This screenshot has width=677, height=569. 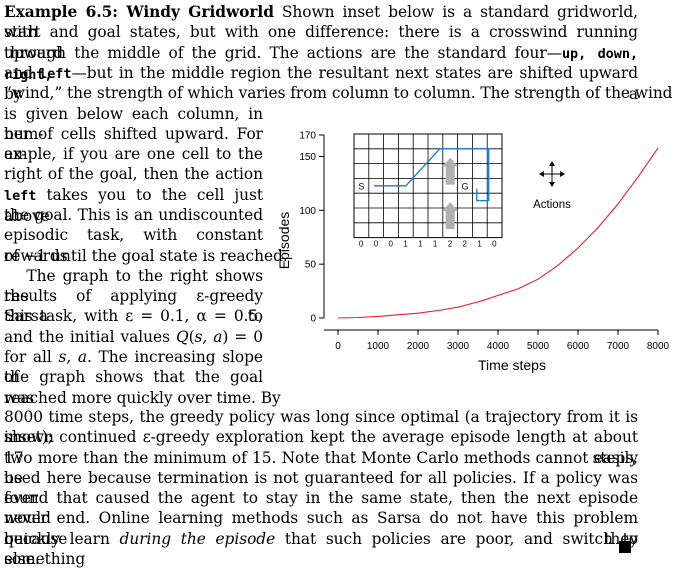 I want to click on text-line: reached more quickly over time. By, so click(x=142, y=398).